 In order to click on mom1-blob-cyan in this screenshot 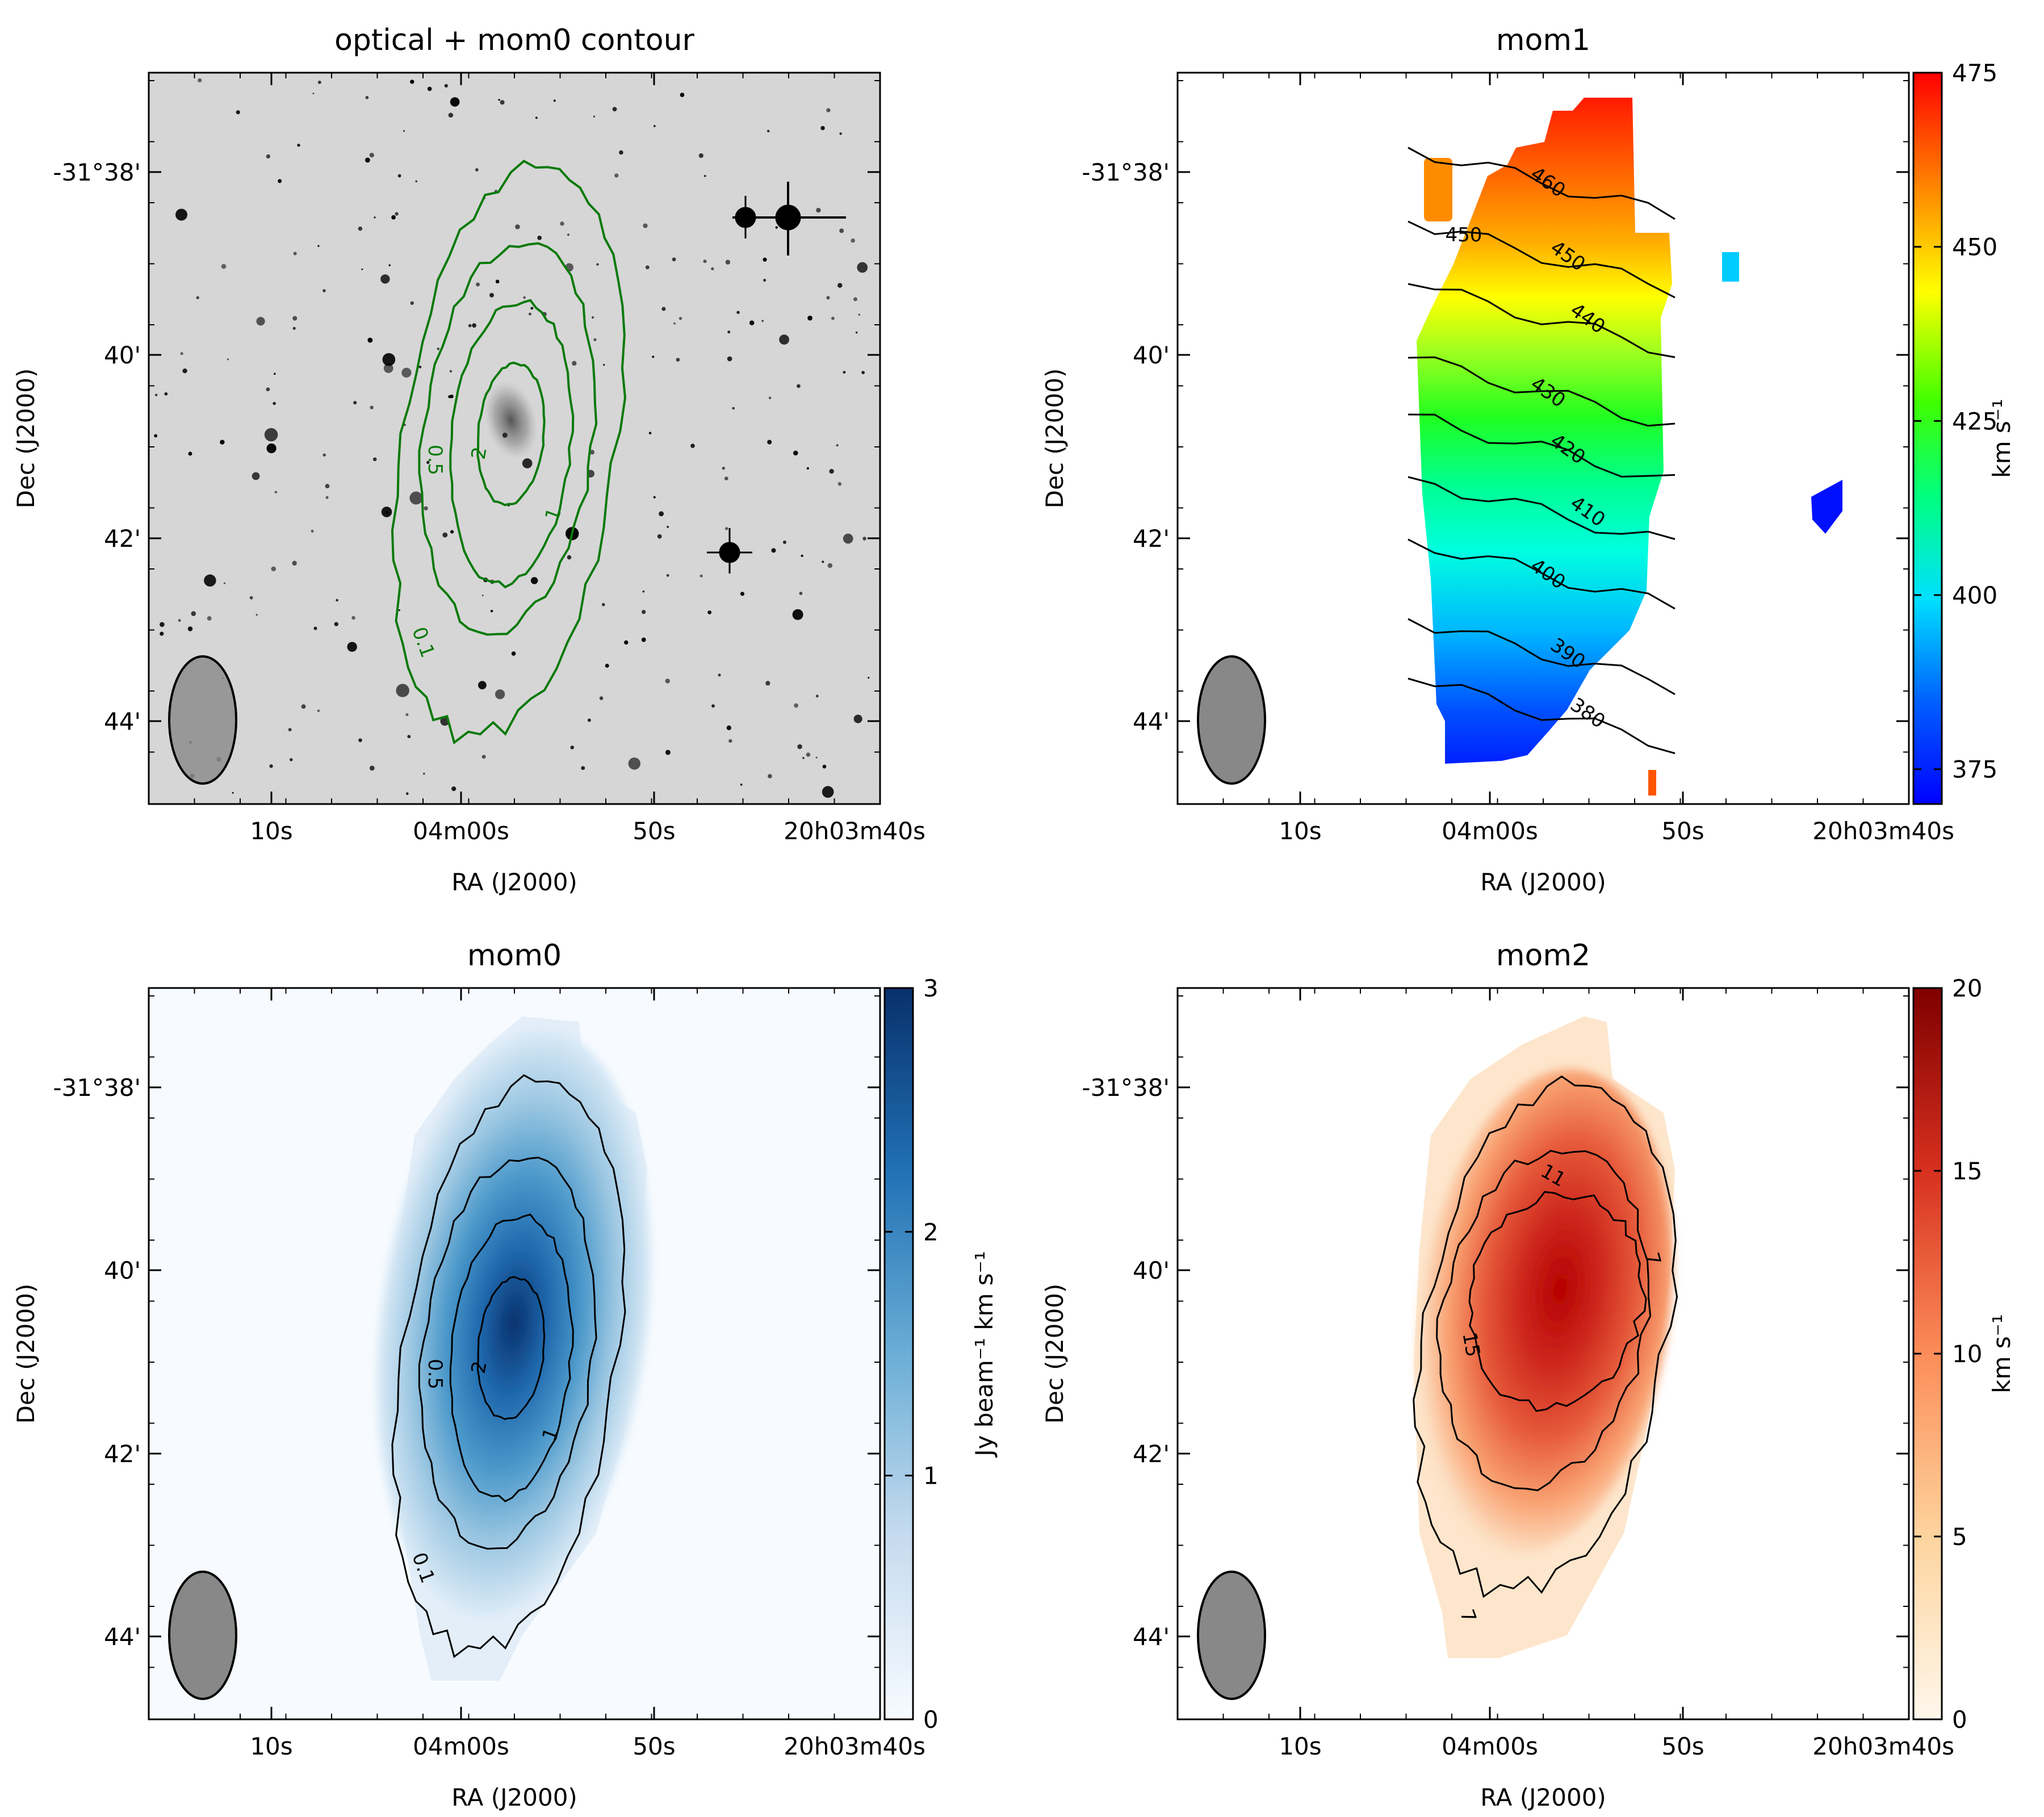, I will do `click(1731, 267)`.